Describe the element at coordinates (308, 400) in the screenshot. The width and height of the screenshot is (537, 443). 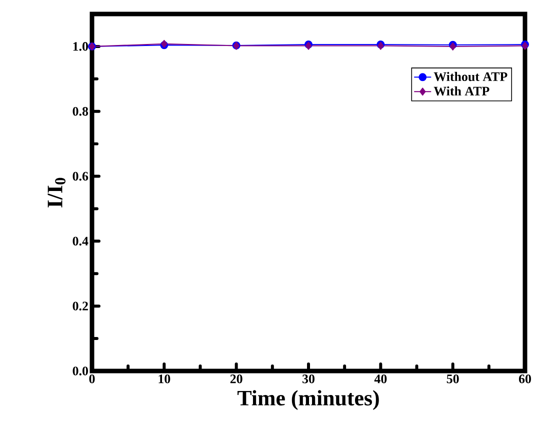
I see `x-axis-title: Time (minutes)` at that location.